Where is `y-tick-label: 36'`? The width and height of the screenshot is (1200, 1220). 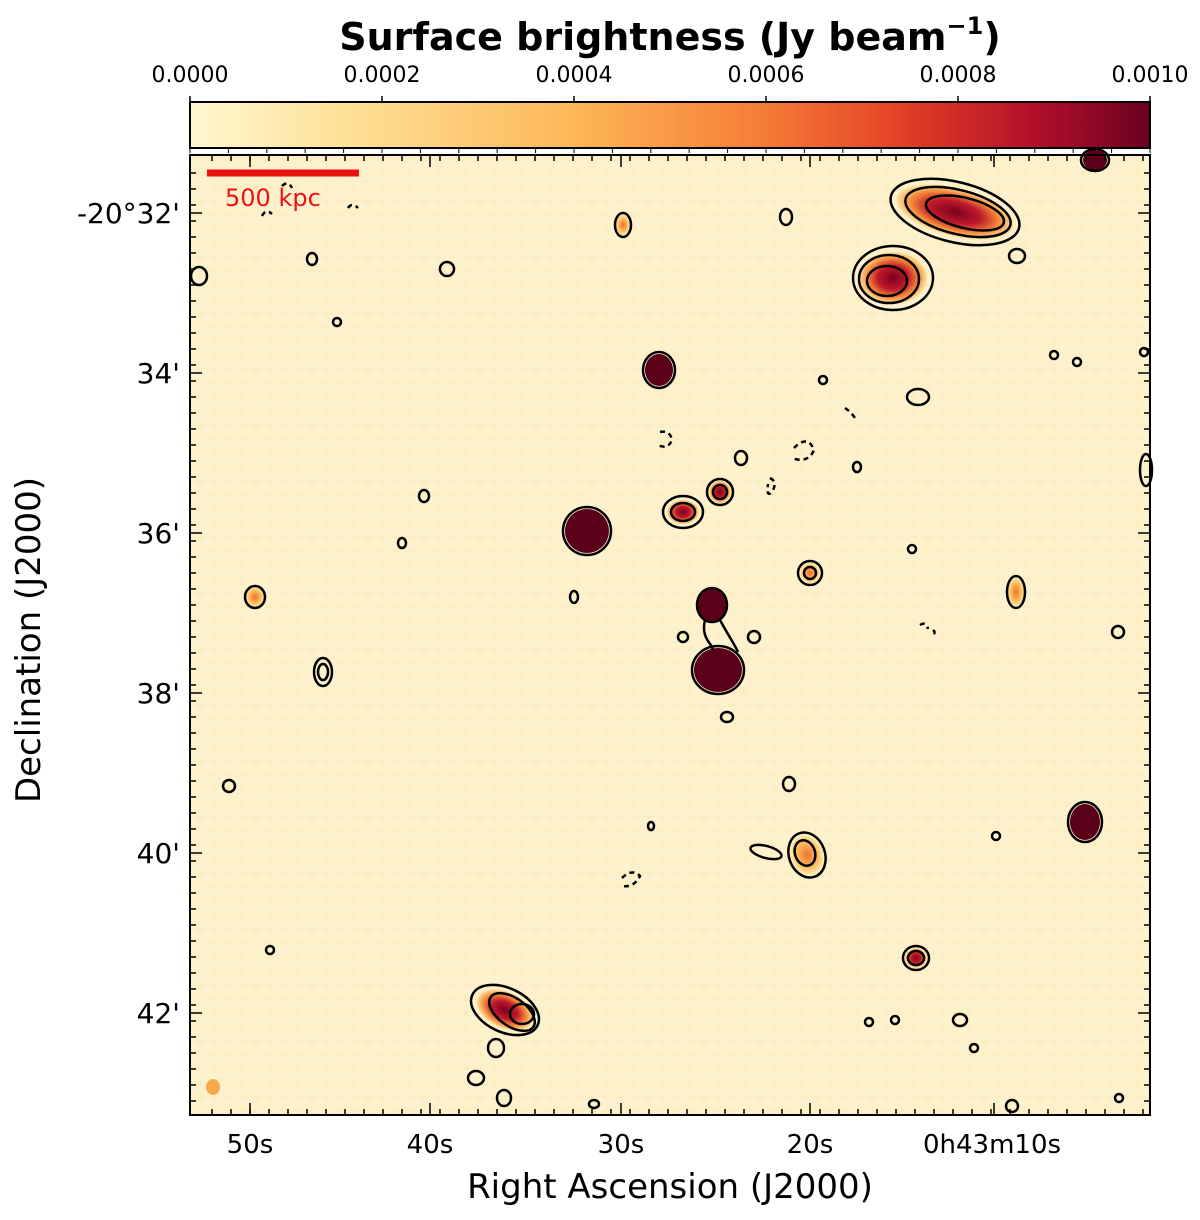 y-tick-label: 36' is located at coordinates (158, 533).